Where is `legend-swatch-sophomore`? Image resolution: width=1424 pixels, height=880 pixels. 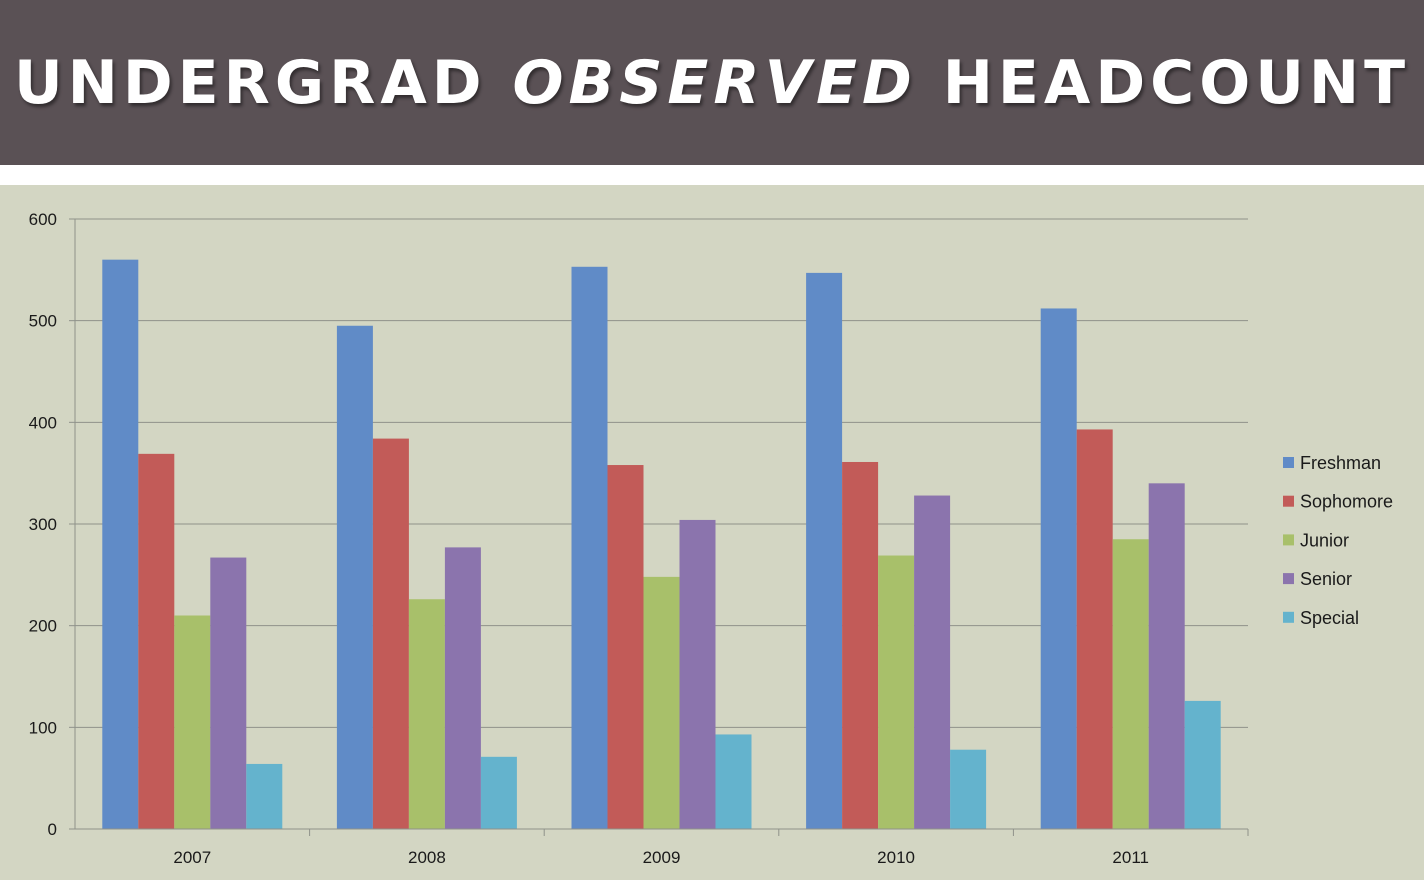
legend-swatch-sophomore is located at coordinates (1288, 501).